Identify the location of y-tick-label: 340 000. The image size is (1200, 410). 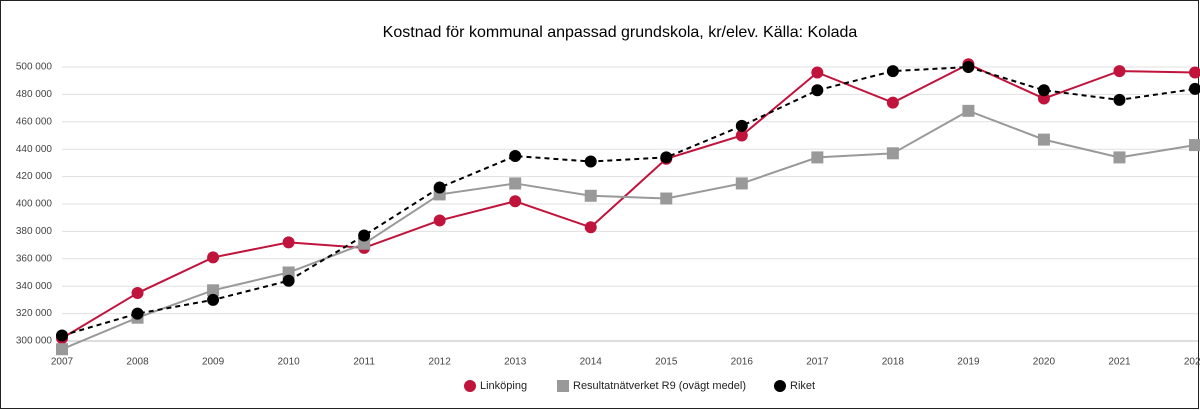
(34, 286).